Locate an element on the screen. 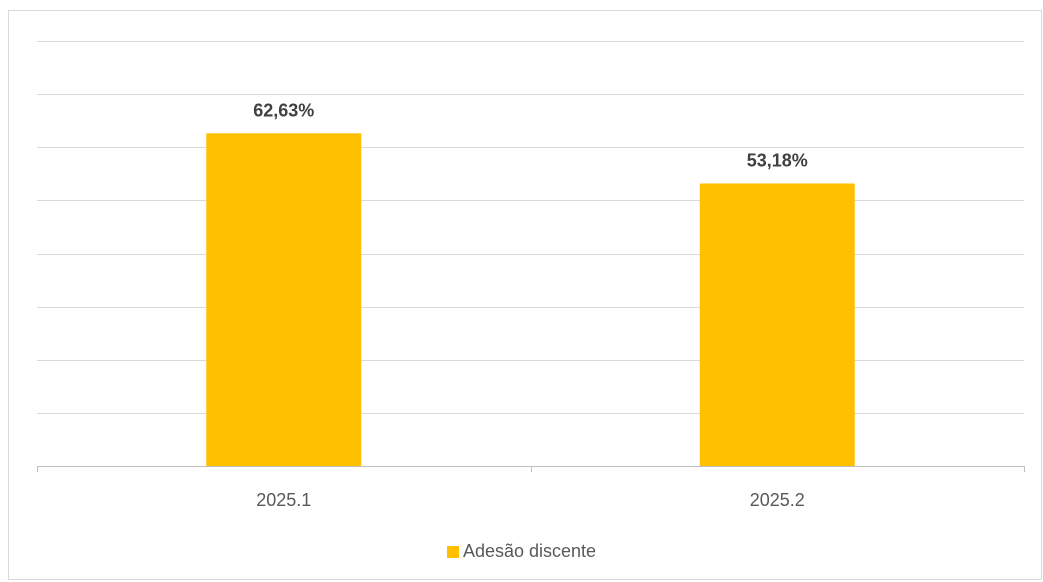  legend-label: Adesão discente is located at coordinates (529, 551).